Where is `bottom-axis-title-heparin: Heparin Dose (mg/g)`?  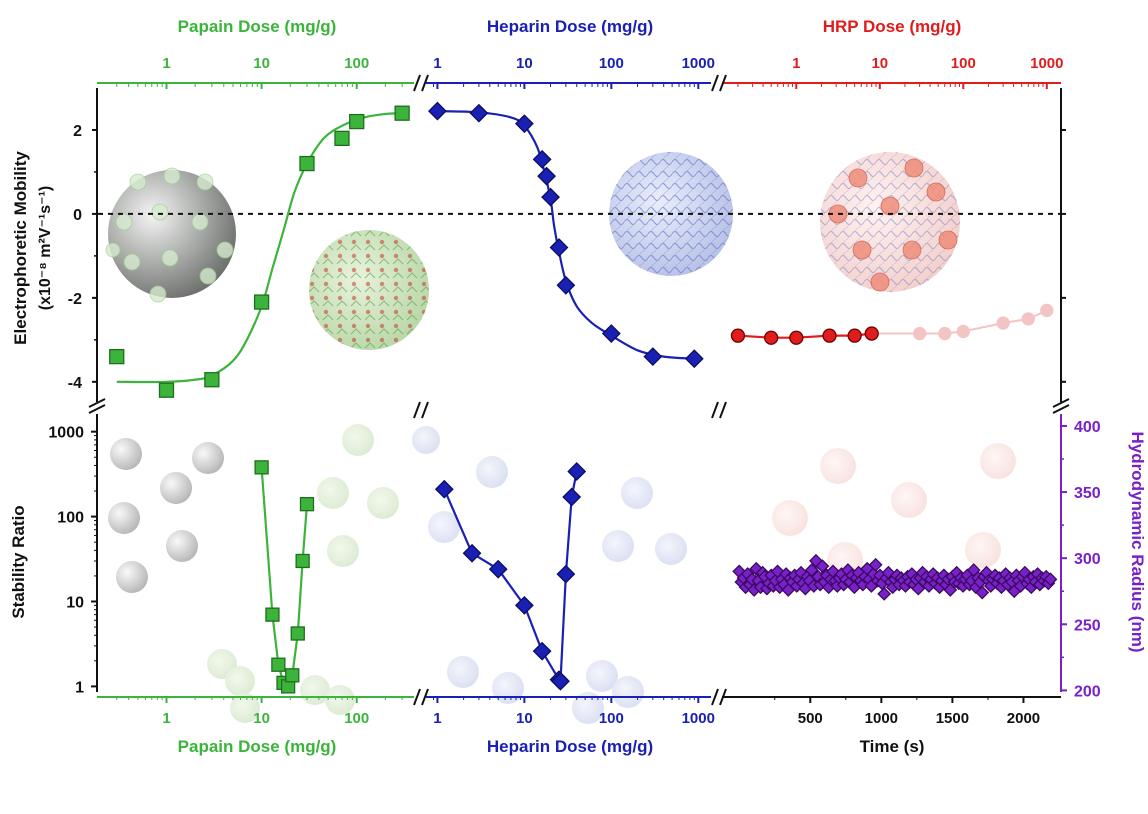 bottom-axis-title-heparin: Heparin Dose (mg/g) is located at coordinates (570, 746).